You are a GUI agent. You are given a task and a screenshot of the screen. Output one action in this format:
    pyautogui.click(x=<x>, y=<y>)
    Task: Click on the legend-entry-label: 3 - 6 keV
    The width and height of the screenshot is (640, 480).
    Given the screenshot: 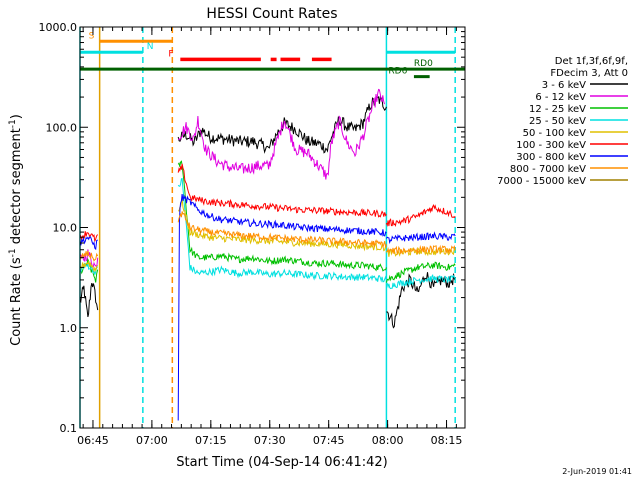 What is the action you would take?
    pyautogui.click(x=564, y=85)
    